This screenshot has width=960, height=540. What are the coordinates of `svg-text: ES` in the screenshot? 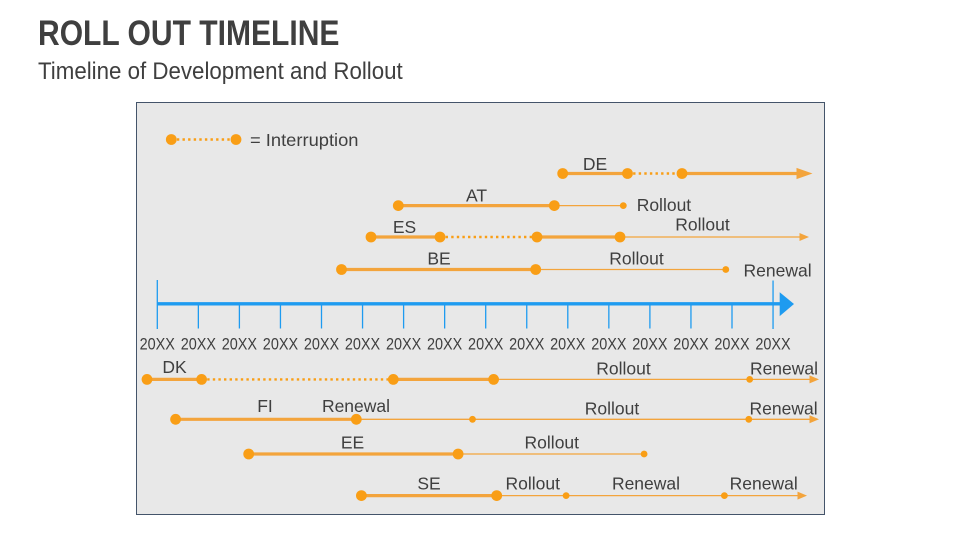 It's located at (404, 227).